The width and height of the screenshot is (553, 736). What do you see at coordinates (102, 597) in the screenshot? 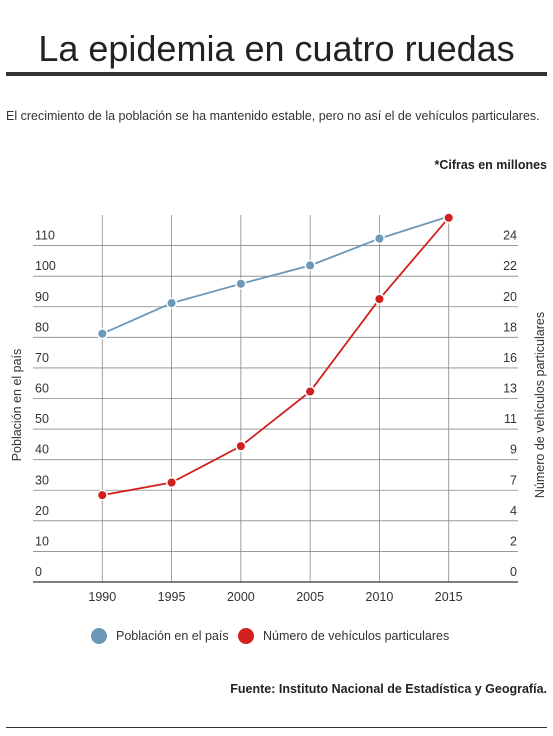
I see `x-tick-label: 1990` at bounding box center [102, 597].